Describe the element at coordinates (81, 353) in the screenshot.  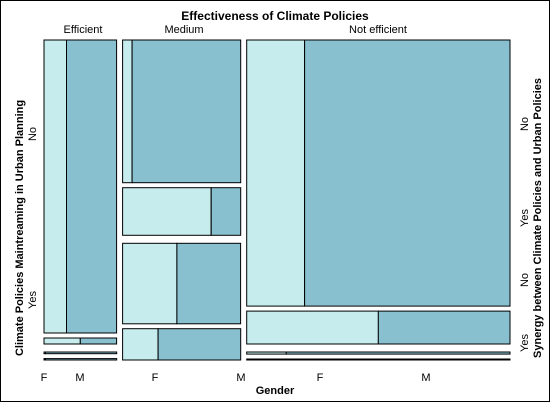
I see `tile-efficient-maint-yes-syn-no-male` at that location.